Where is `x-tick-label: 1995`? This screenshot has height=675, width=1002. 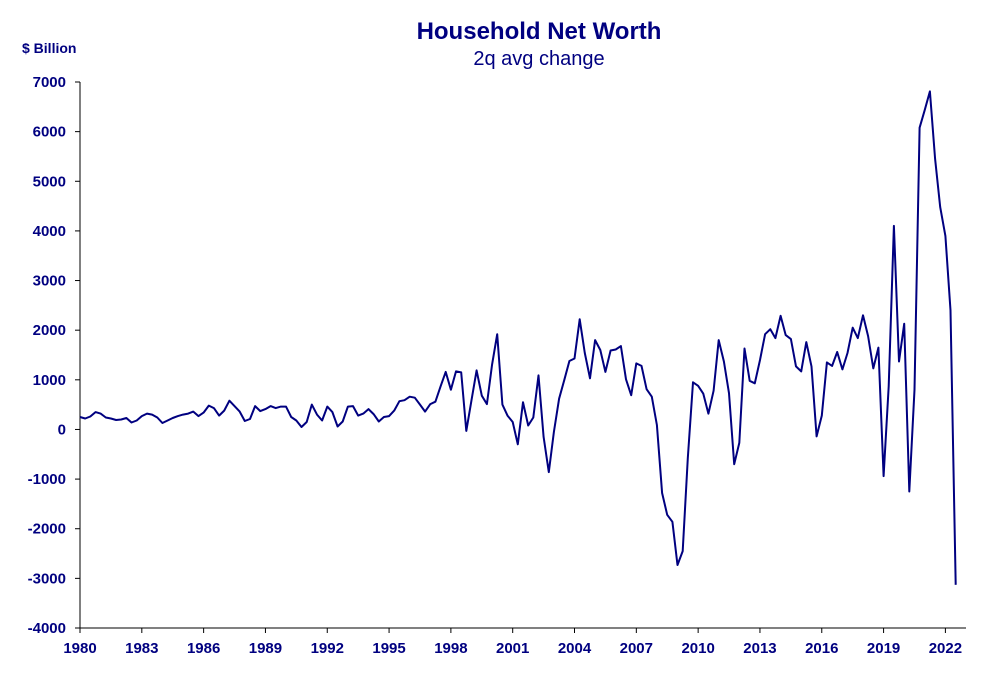
x-tick-label: 1995 is located at coordinates (388, 648).